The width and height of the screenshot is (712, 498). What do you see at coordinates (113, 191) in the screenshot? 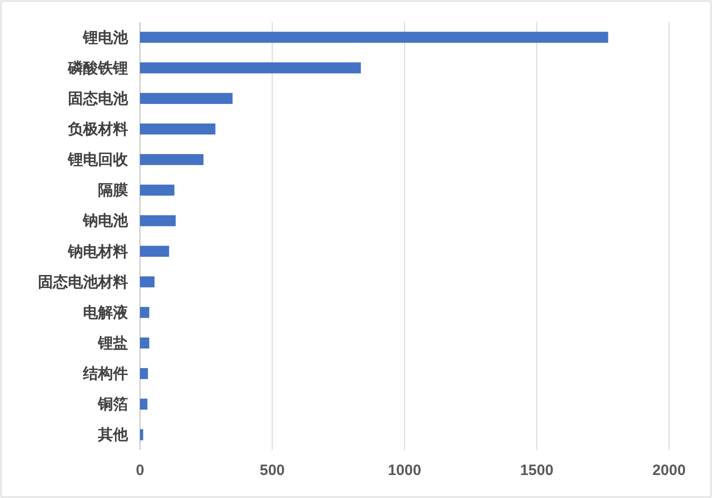
I see `y-tick-label: 隔膜` at bounding box center [113, 191].